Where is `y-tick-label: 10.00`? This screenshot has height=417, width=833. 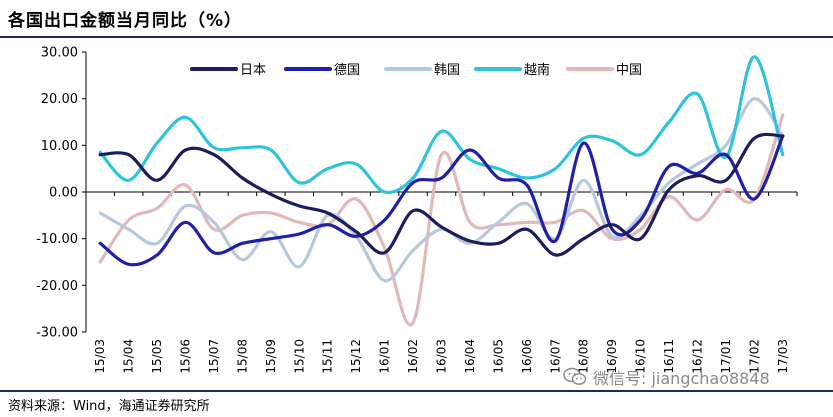
y-tick-label: 10.00 is located at coordinates (59, 146).